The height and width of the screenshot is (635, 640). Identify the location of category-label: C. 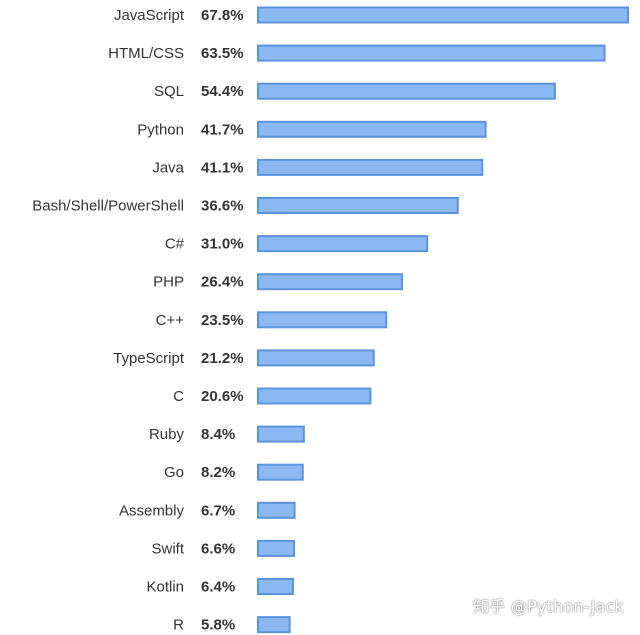
(178, 396).